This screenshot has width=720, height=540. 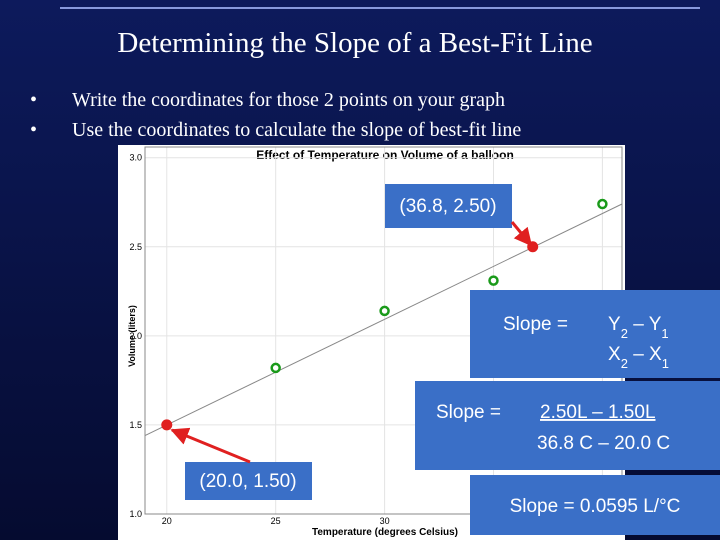 What do you see at coordinates (276, 521) in the screenshot?
I see `x-tick-label: 25` at bounding box center [276, 521].